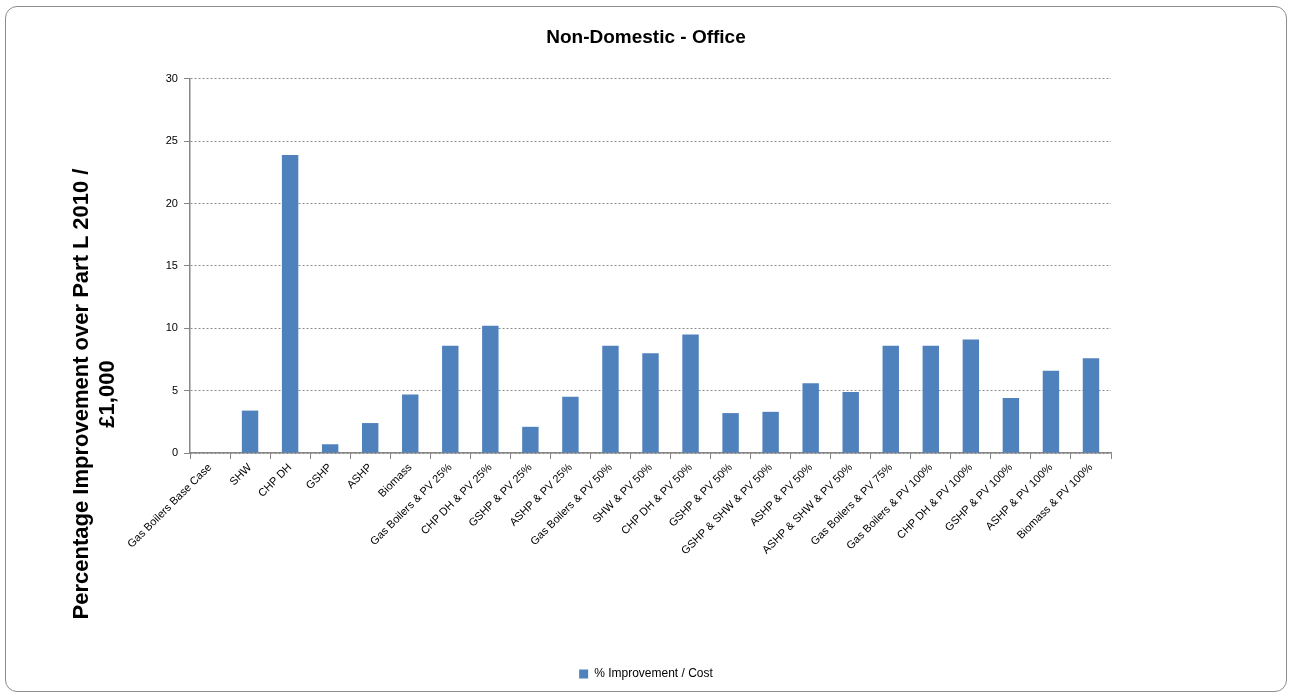 The width and height of the screenshot is (1292, 698). I want to click on y-tick-label: 30, so click(171, 77).